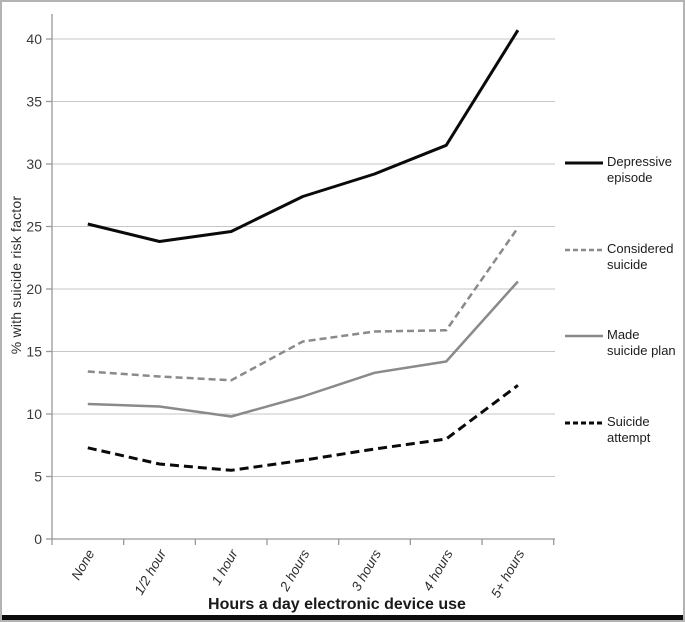 This screenshot has width=685, height=622. I want to click on x-category-label-4-hours: 4 hours, so click(438, 570).